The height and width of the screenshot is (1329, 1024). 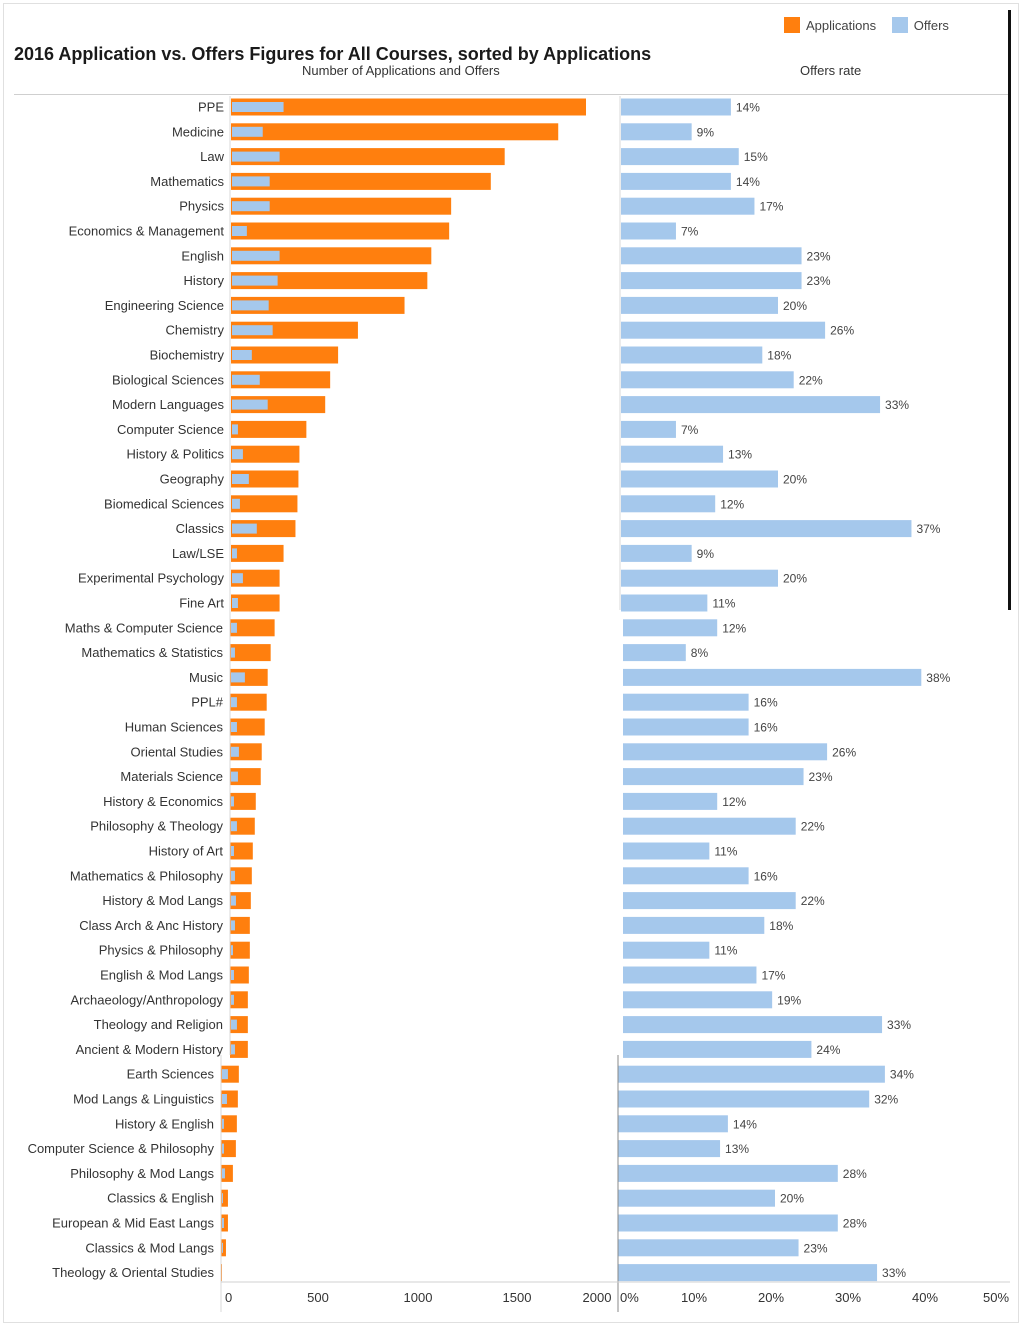 I want to click on legend-label-offers: Offers, so click(x=931, y=25).